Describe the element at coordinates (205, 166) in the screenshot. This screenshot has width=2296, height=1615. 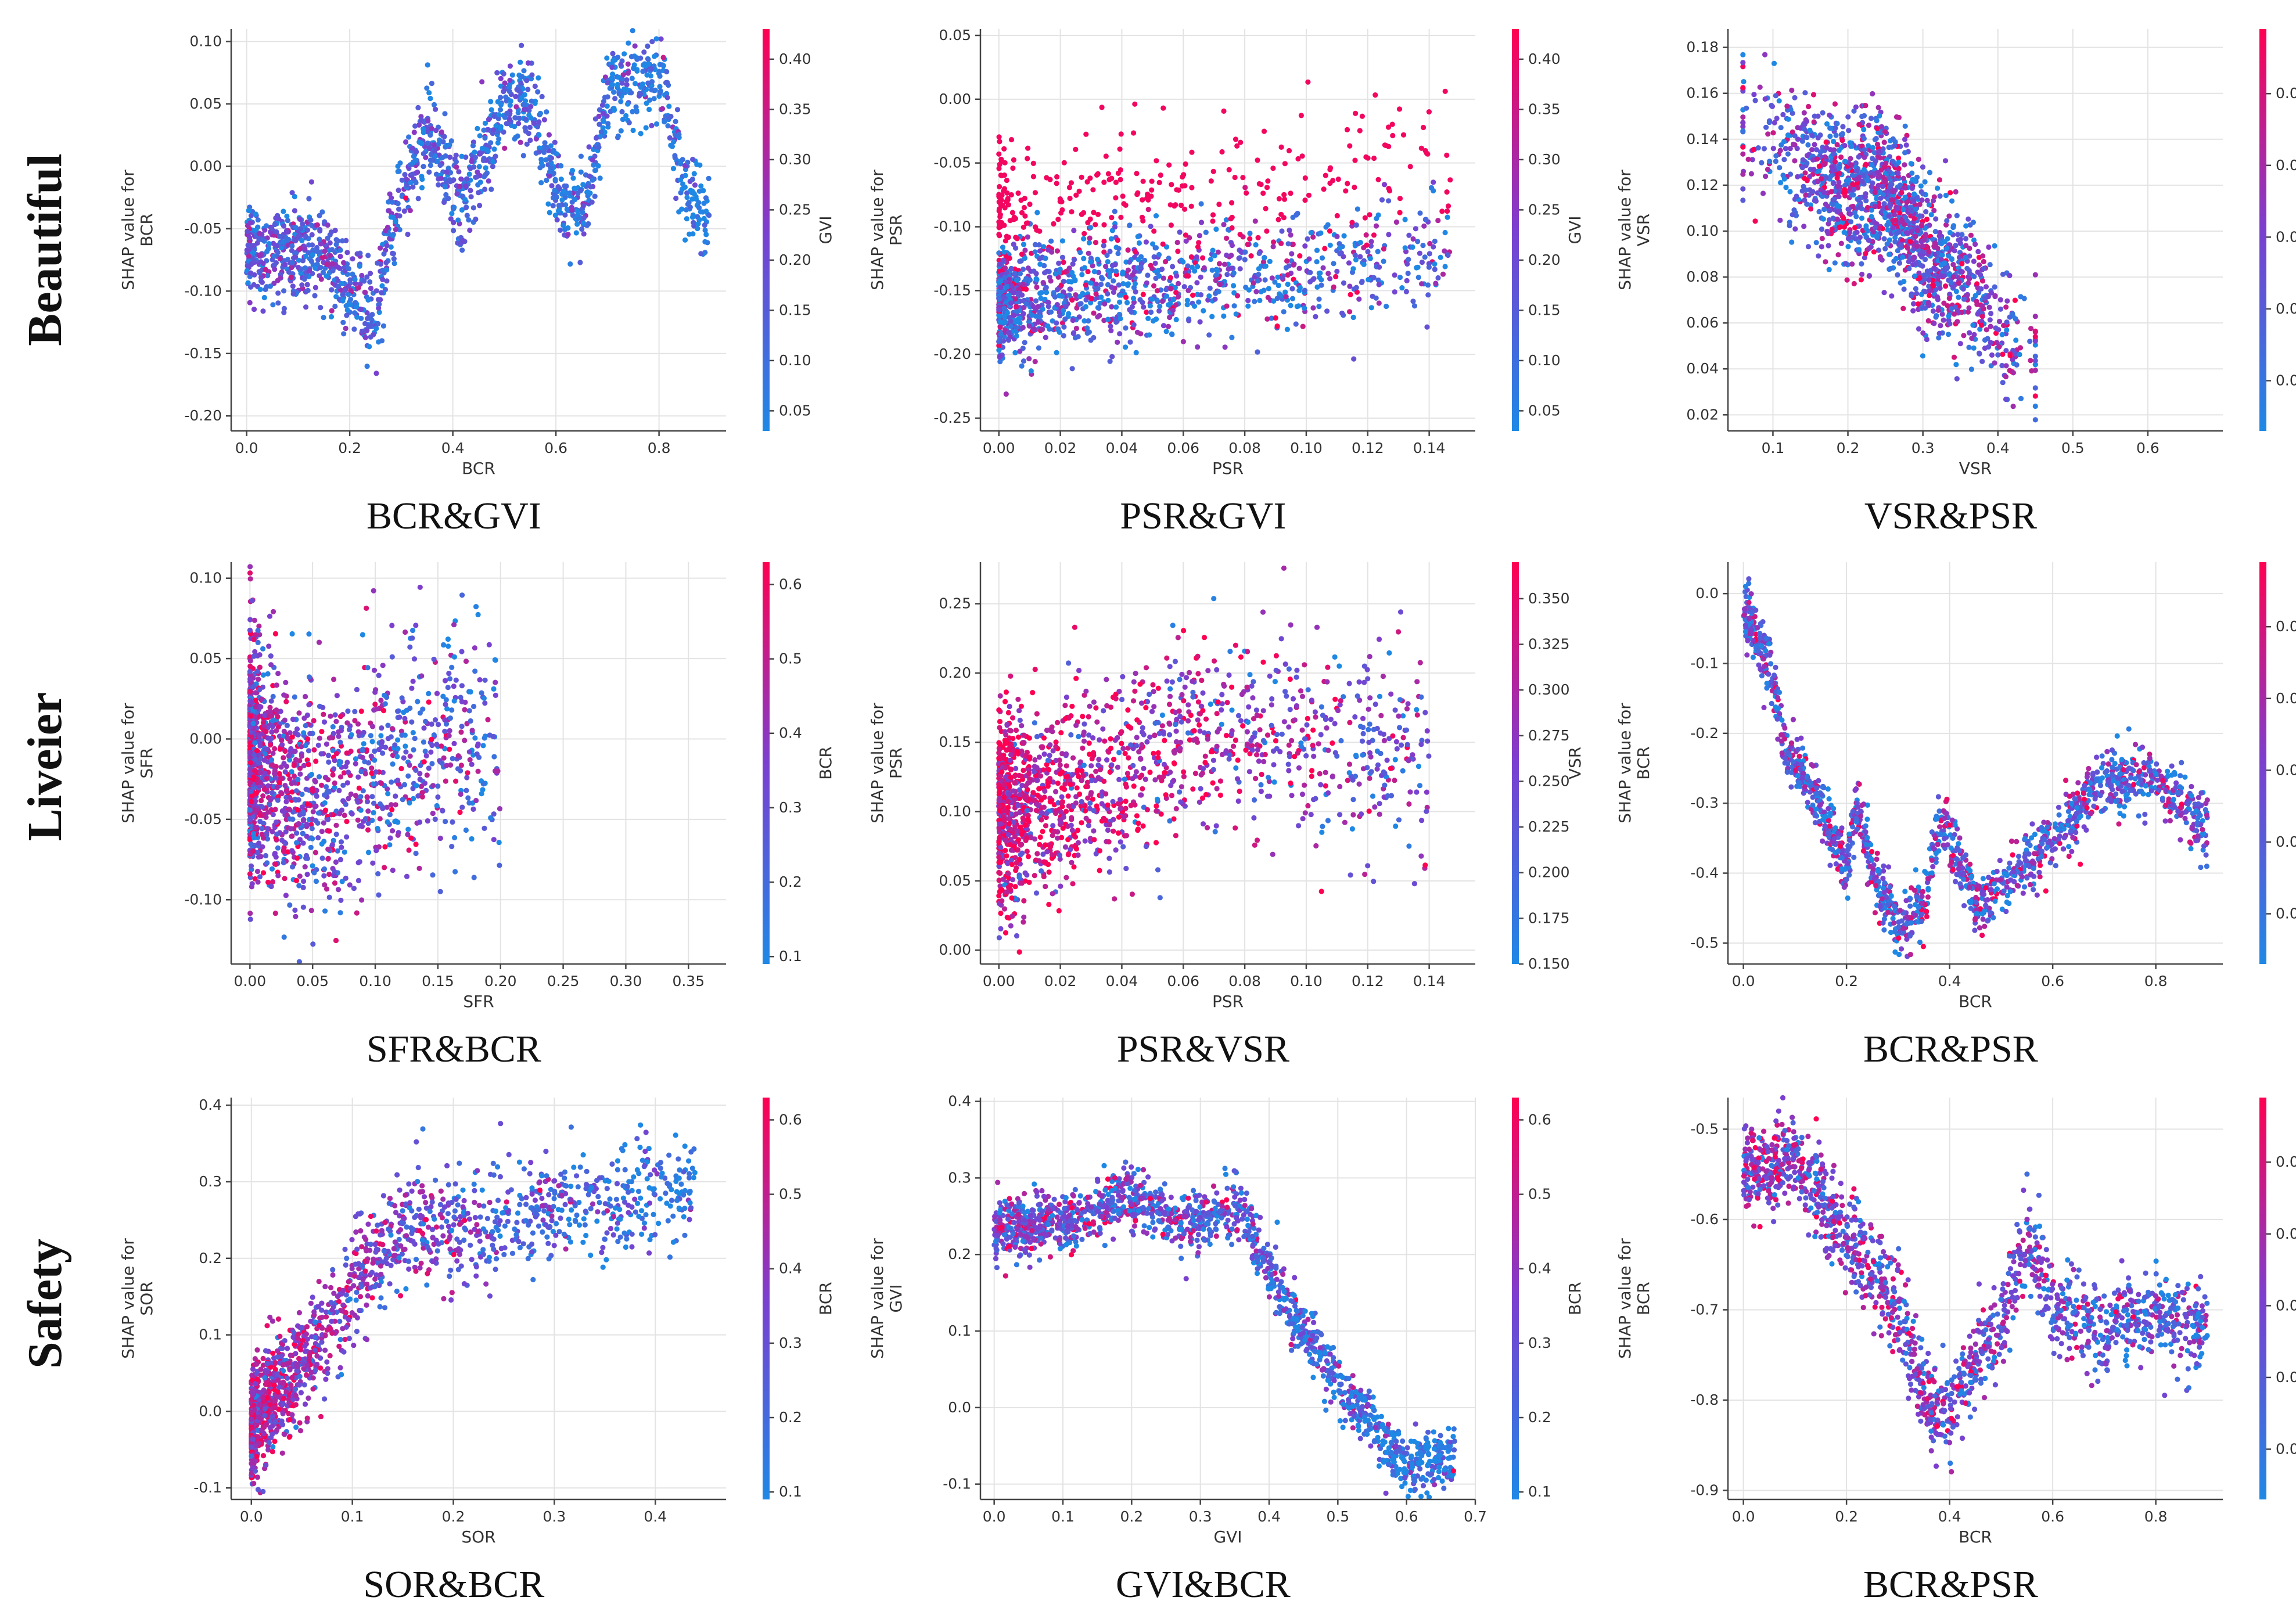
I see `y-tick-label: 0.00` at that location.